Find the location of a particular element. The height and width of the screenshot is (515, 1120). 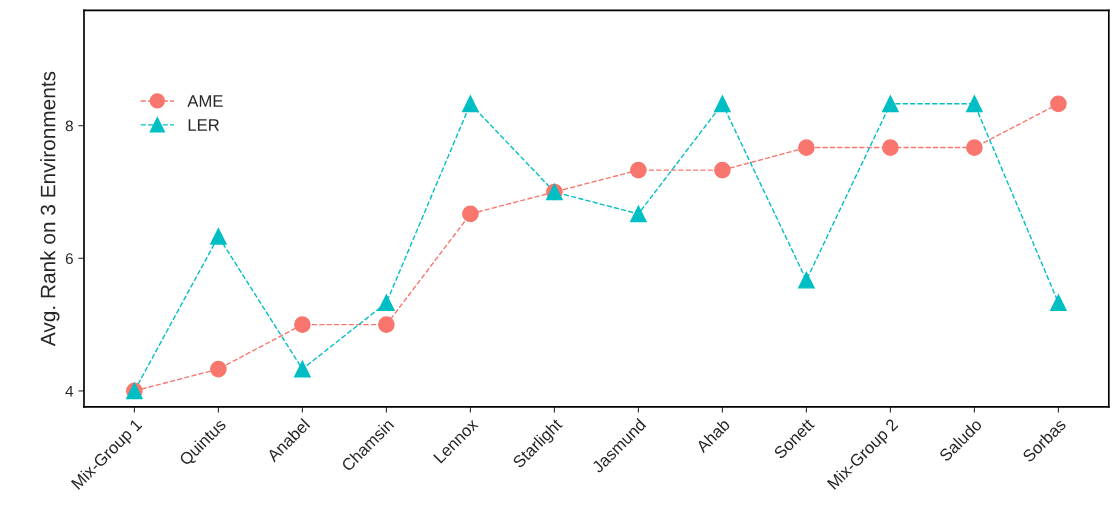

y-axis-title: Avg. Rank on 3 Environments is located at coordinates (50, 209).